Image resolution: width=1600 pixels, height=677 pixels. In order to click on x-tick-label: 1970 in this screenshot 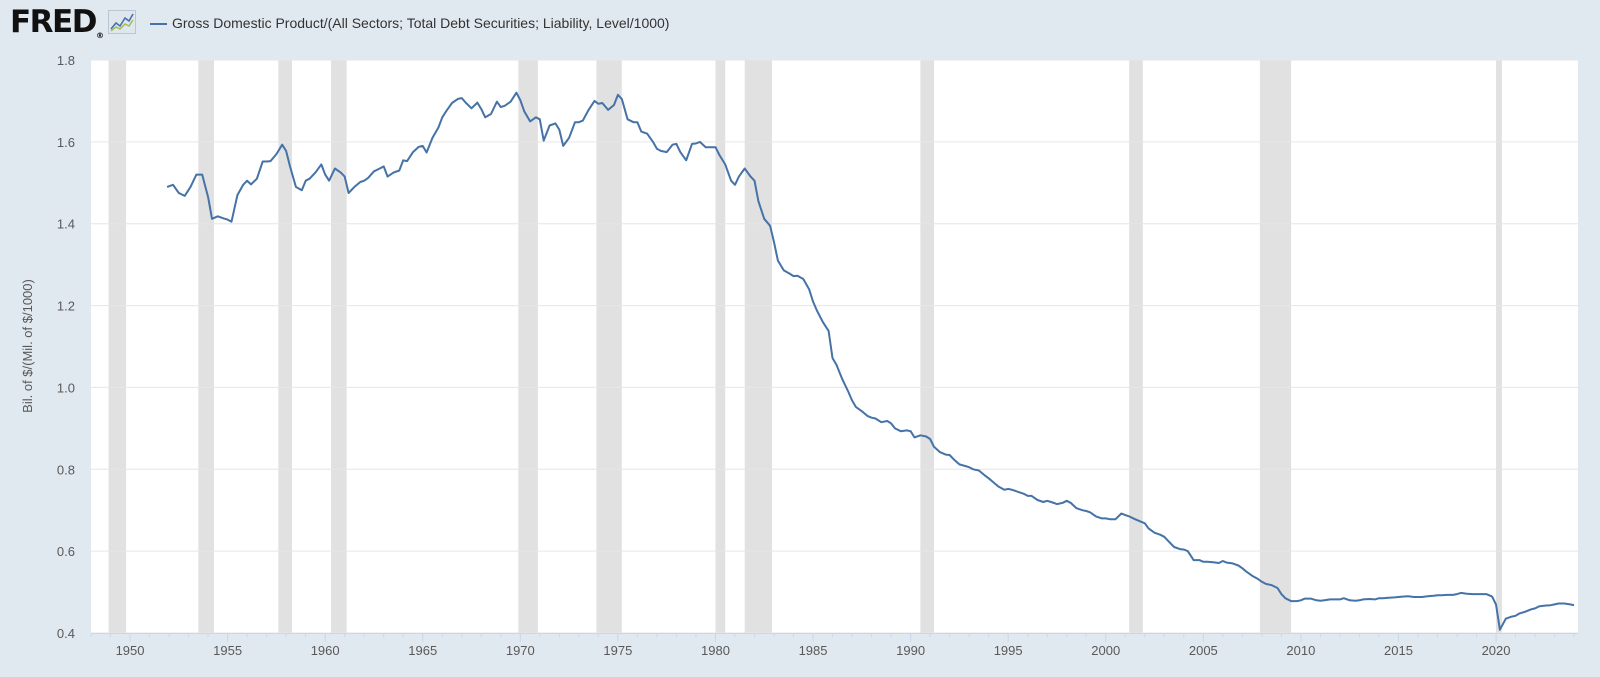, I will do `click(520, 650)`.